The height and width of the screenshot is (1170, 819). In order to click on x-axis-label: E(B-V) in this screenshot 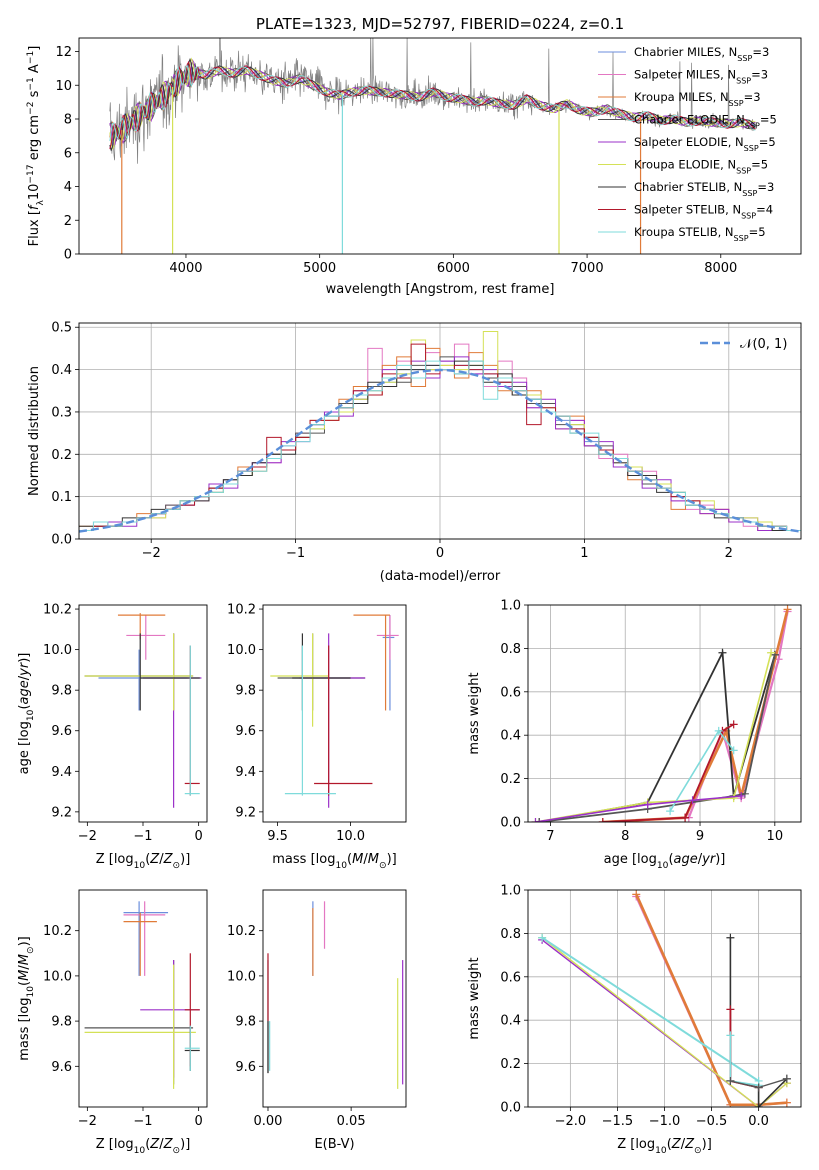, I will do `click(334, 1144)`.